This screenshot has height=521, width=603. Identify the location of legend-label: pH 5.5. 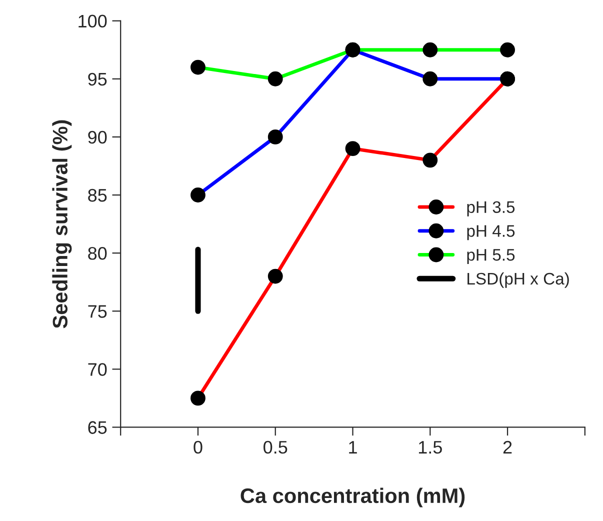
(491, 256).